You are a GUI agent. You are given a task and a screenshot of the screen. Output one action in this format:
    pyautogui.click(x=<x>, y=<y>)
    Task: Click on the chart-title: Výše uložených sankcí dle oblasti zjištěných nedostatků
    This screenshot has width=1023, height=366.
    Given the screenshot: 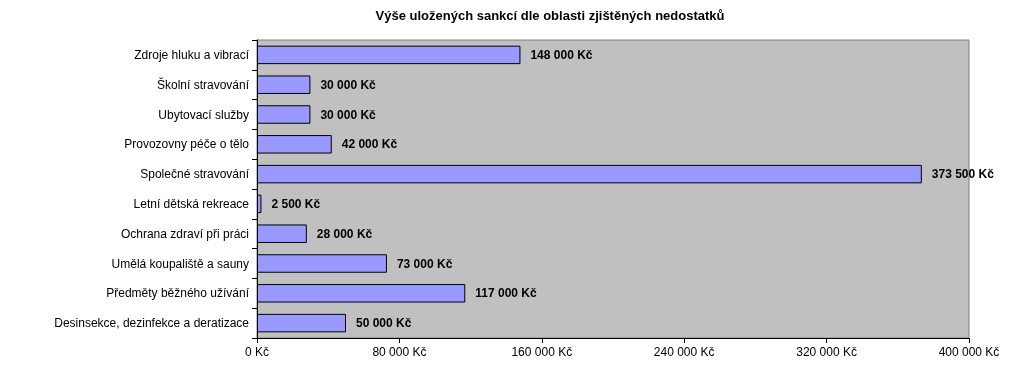 What is the action you would take?
    pyautogui.click(x=550, y=15)
    